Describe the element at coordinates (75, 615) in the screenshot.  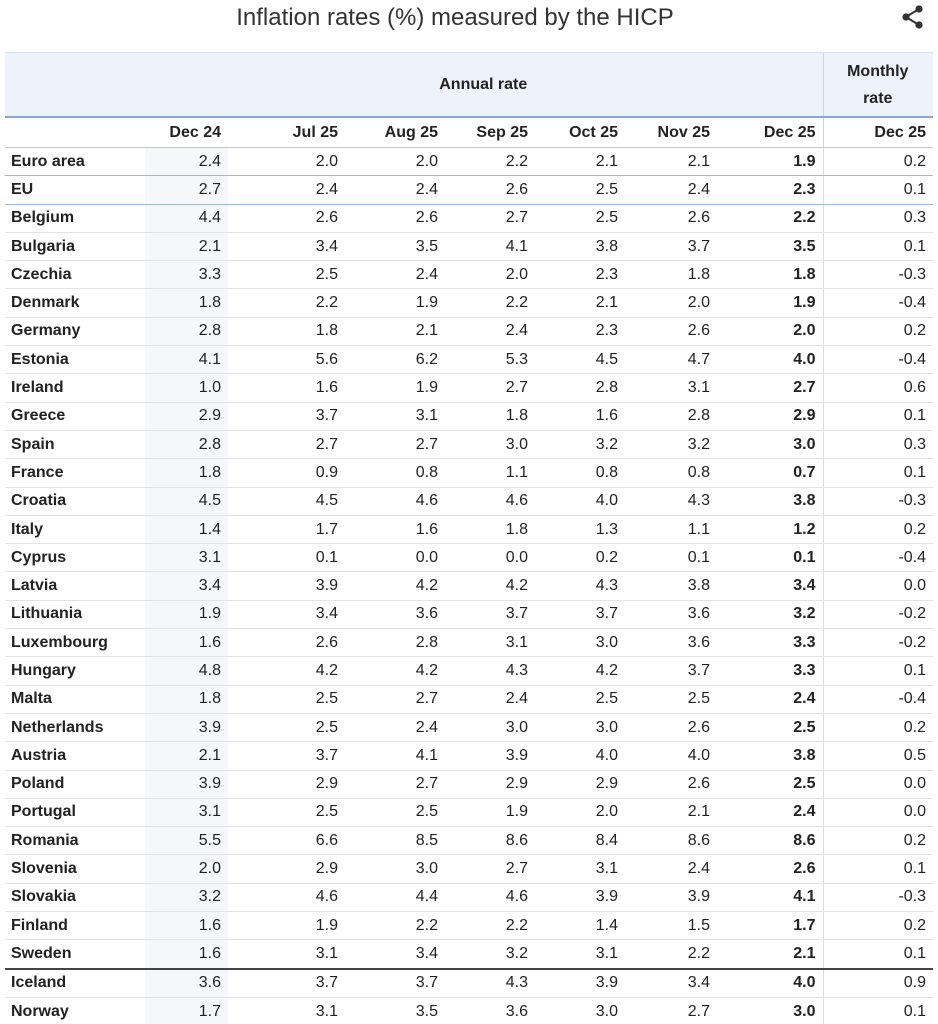
I see `row-label: Lithuania` at that location.